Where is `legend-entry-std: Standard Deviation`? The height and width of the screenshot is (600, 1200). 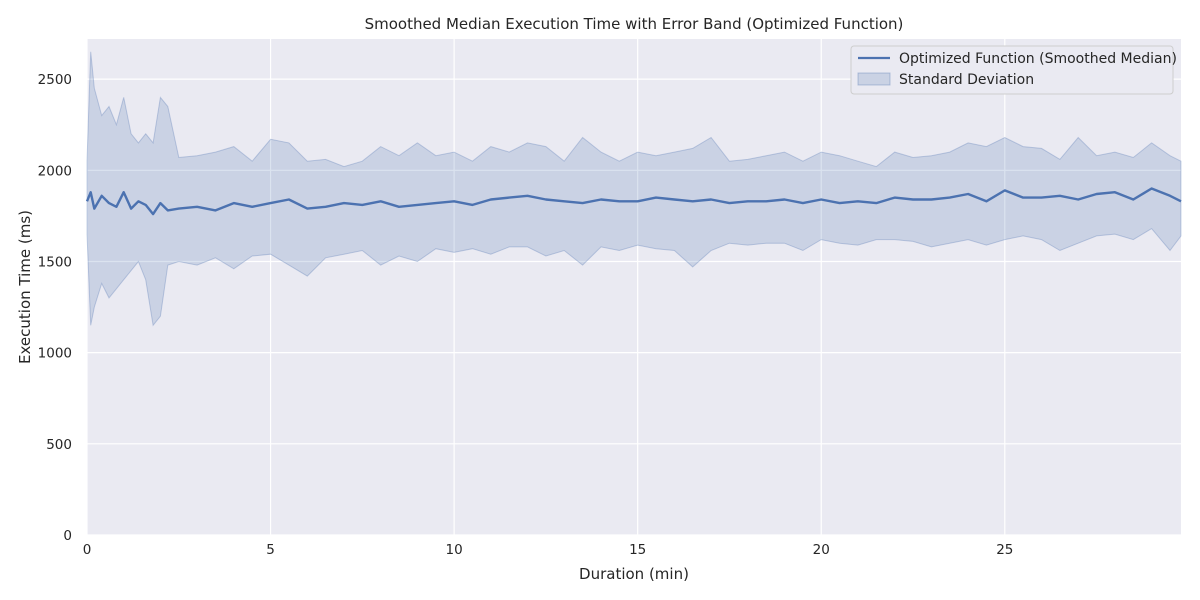
legend-entry-std: Standard Deviation is located at coordinates (966, 80).